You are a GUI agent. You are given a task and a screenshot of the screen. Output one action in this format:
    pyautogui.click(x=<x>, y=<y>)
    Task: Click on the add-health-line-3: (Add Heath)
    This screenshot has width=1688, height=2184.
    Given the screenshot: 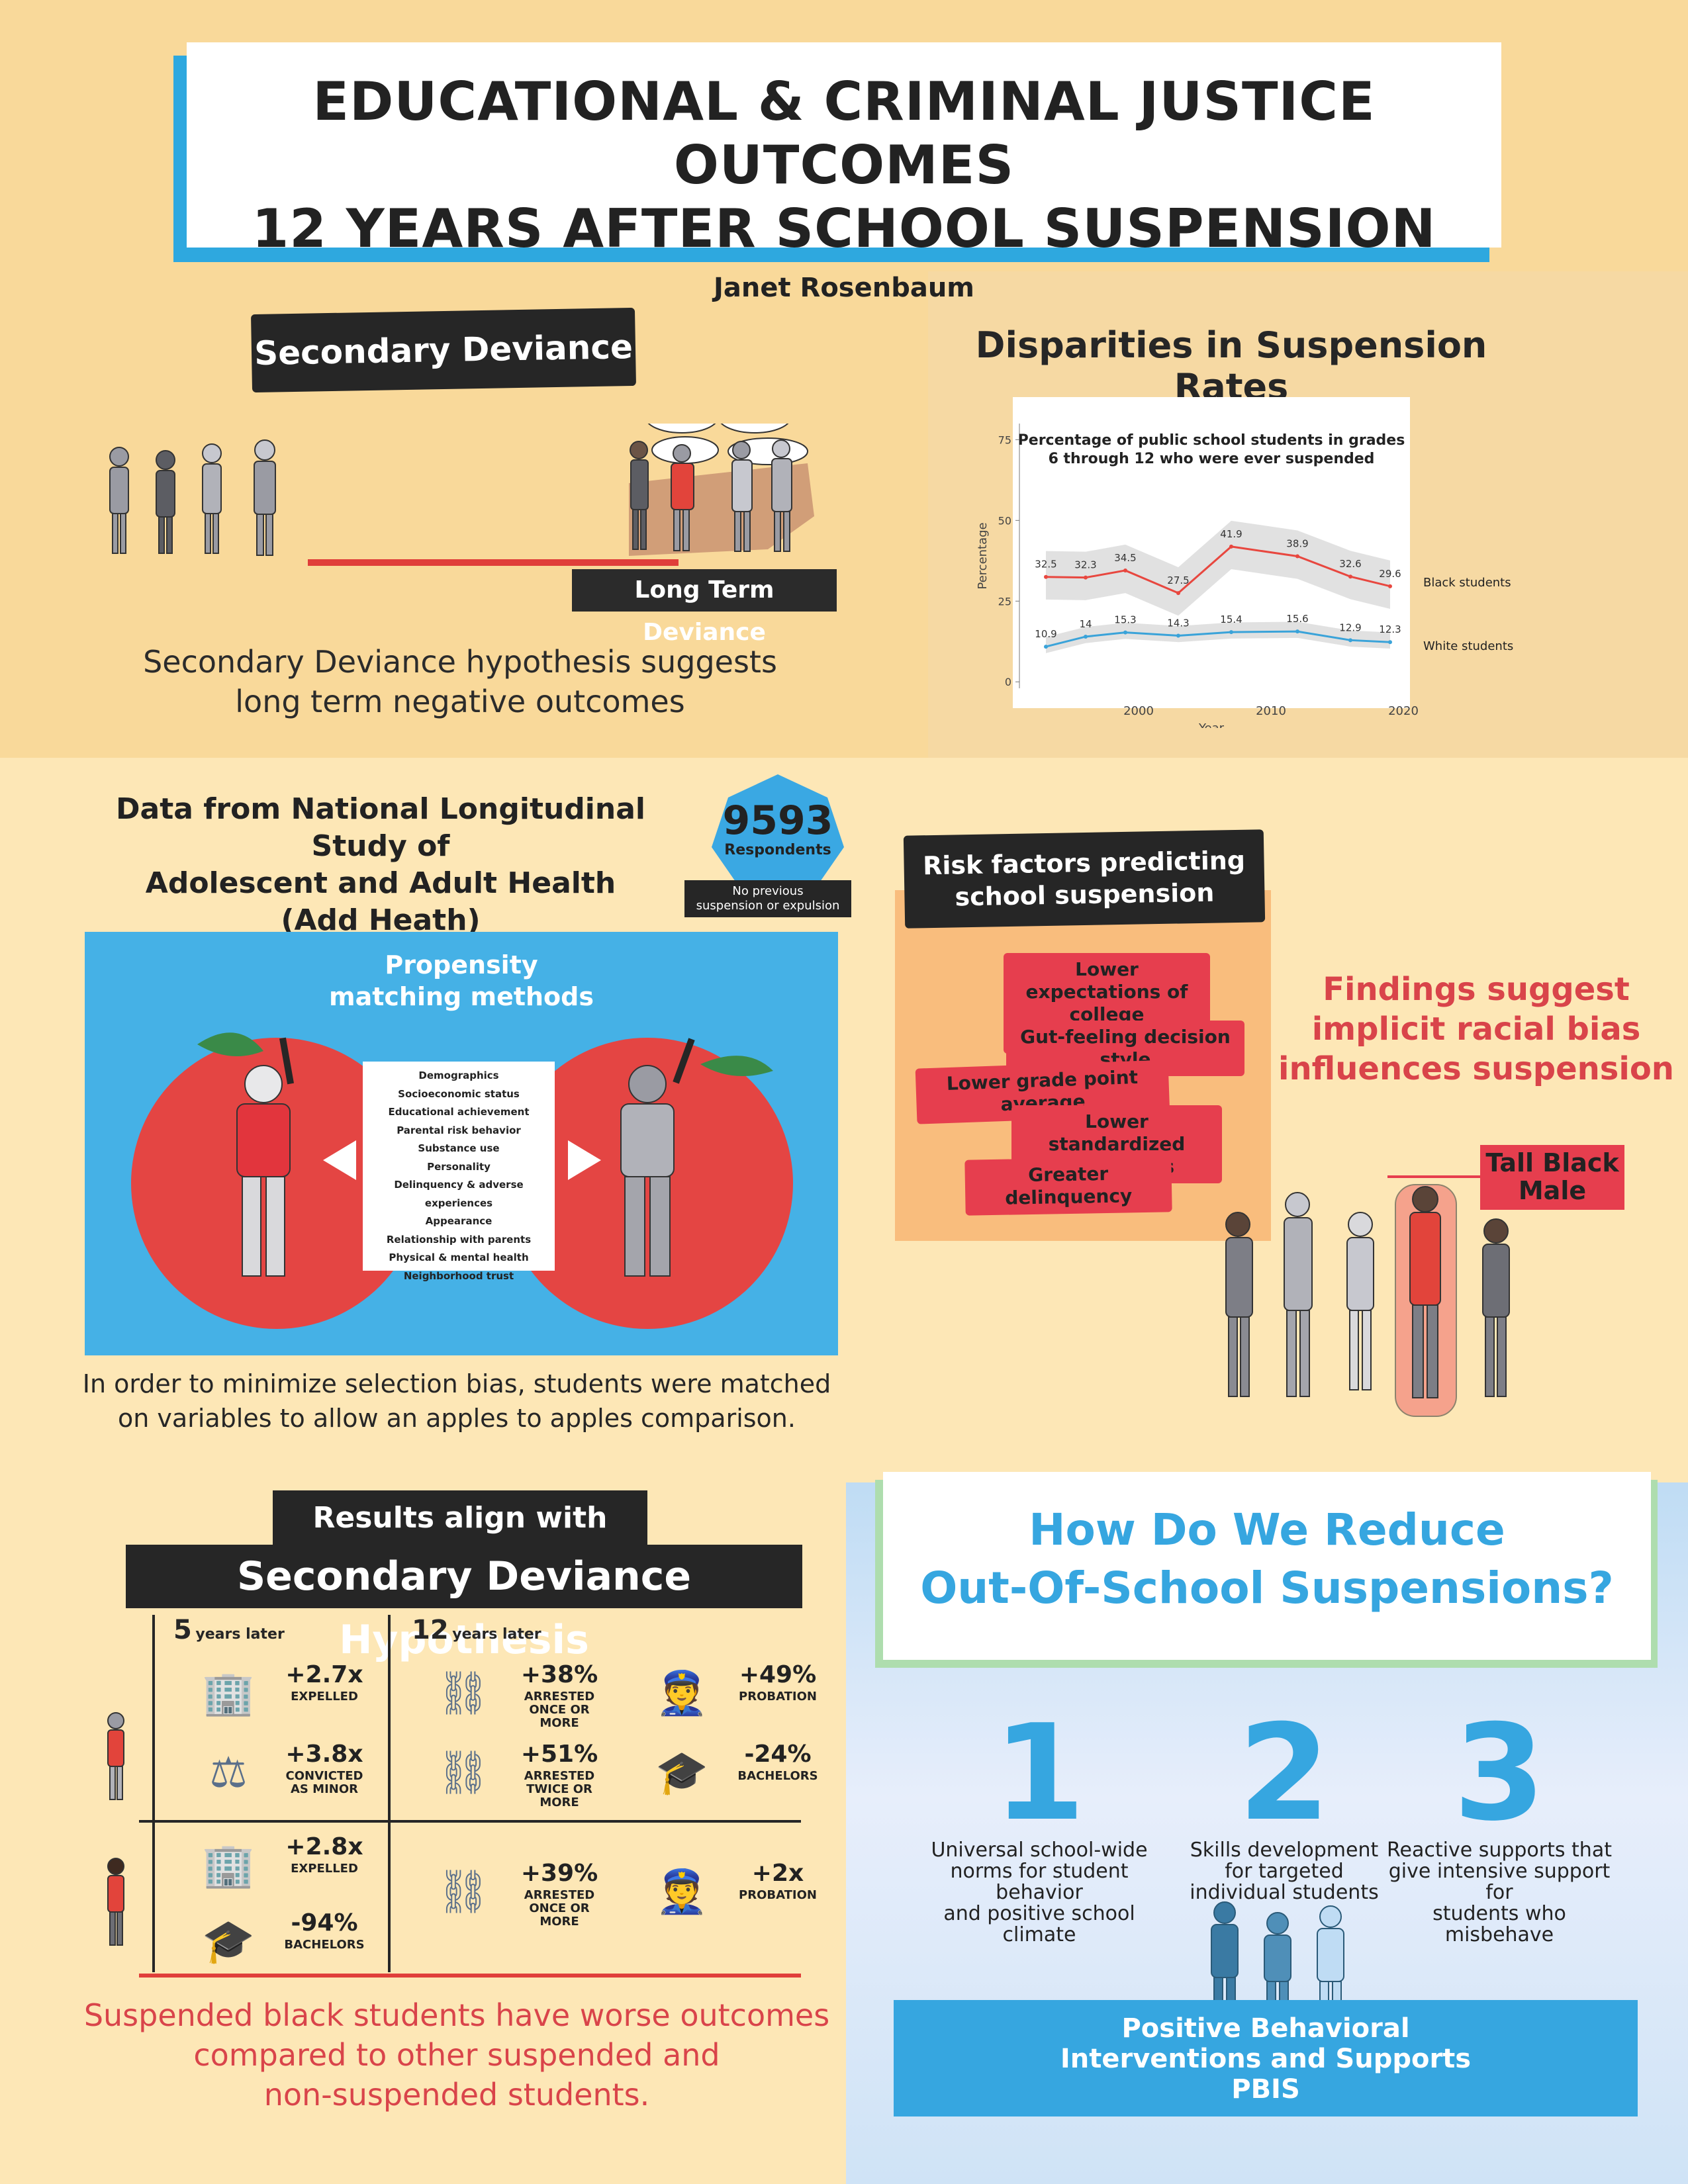 What is the action you would take?
    pyautogui.click(x=381, y=920)
    